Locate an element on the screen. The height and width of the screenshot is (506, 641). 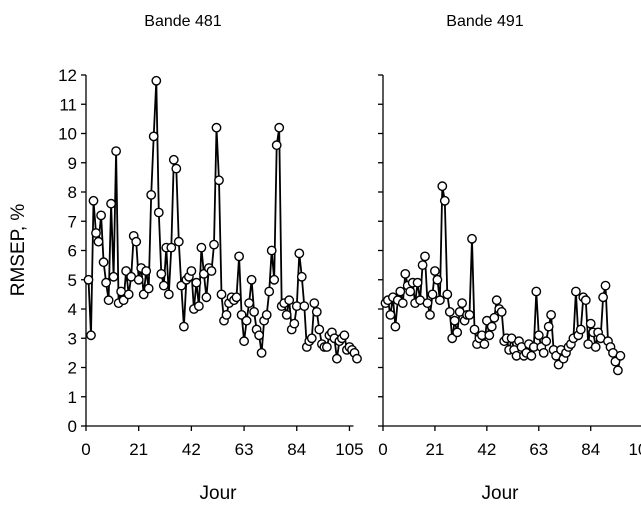
x-tick-label: 42 is located at coordinates (486, 449).